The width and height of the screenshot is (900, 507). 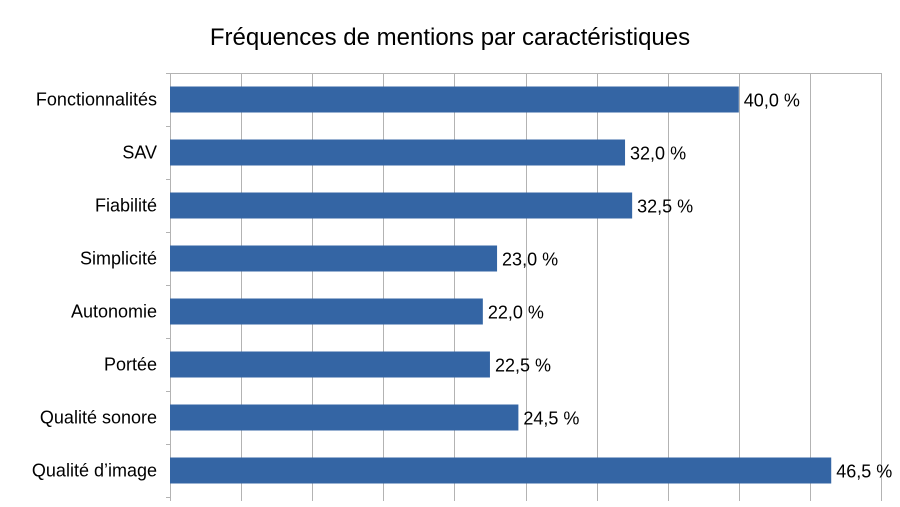 What do you see at coordinates (98, 418) in the screenshot?
I see `category-label: Qualité sonore` at bounding box center [98, 418].